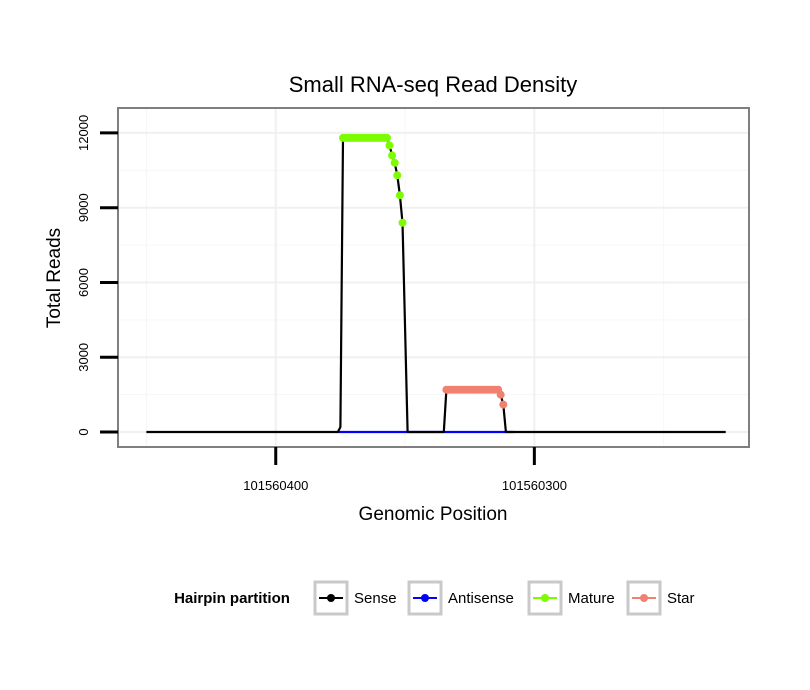 The image size is (810, 690). Describe the element at coordinates (83, 282) in the screenshot. I see `y-tick-label: 6000` at that location.